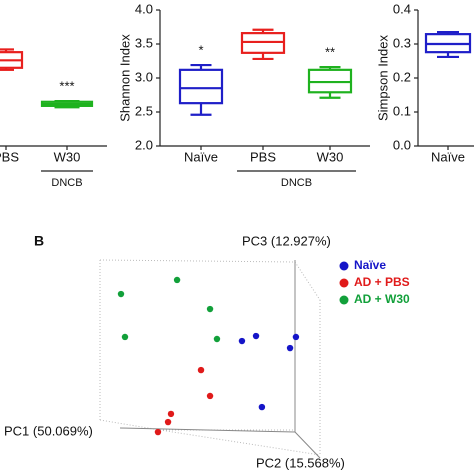  Describe the element at coordinates (402, 76) in the screenshot. I see `y-tick-label: 0.2` at that location.